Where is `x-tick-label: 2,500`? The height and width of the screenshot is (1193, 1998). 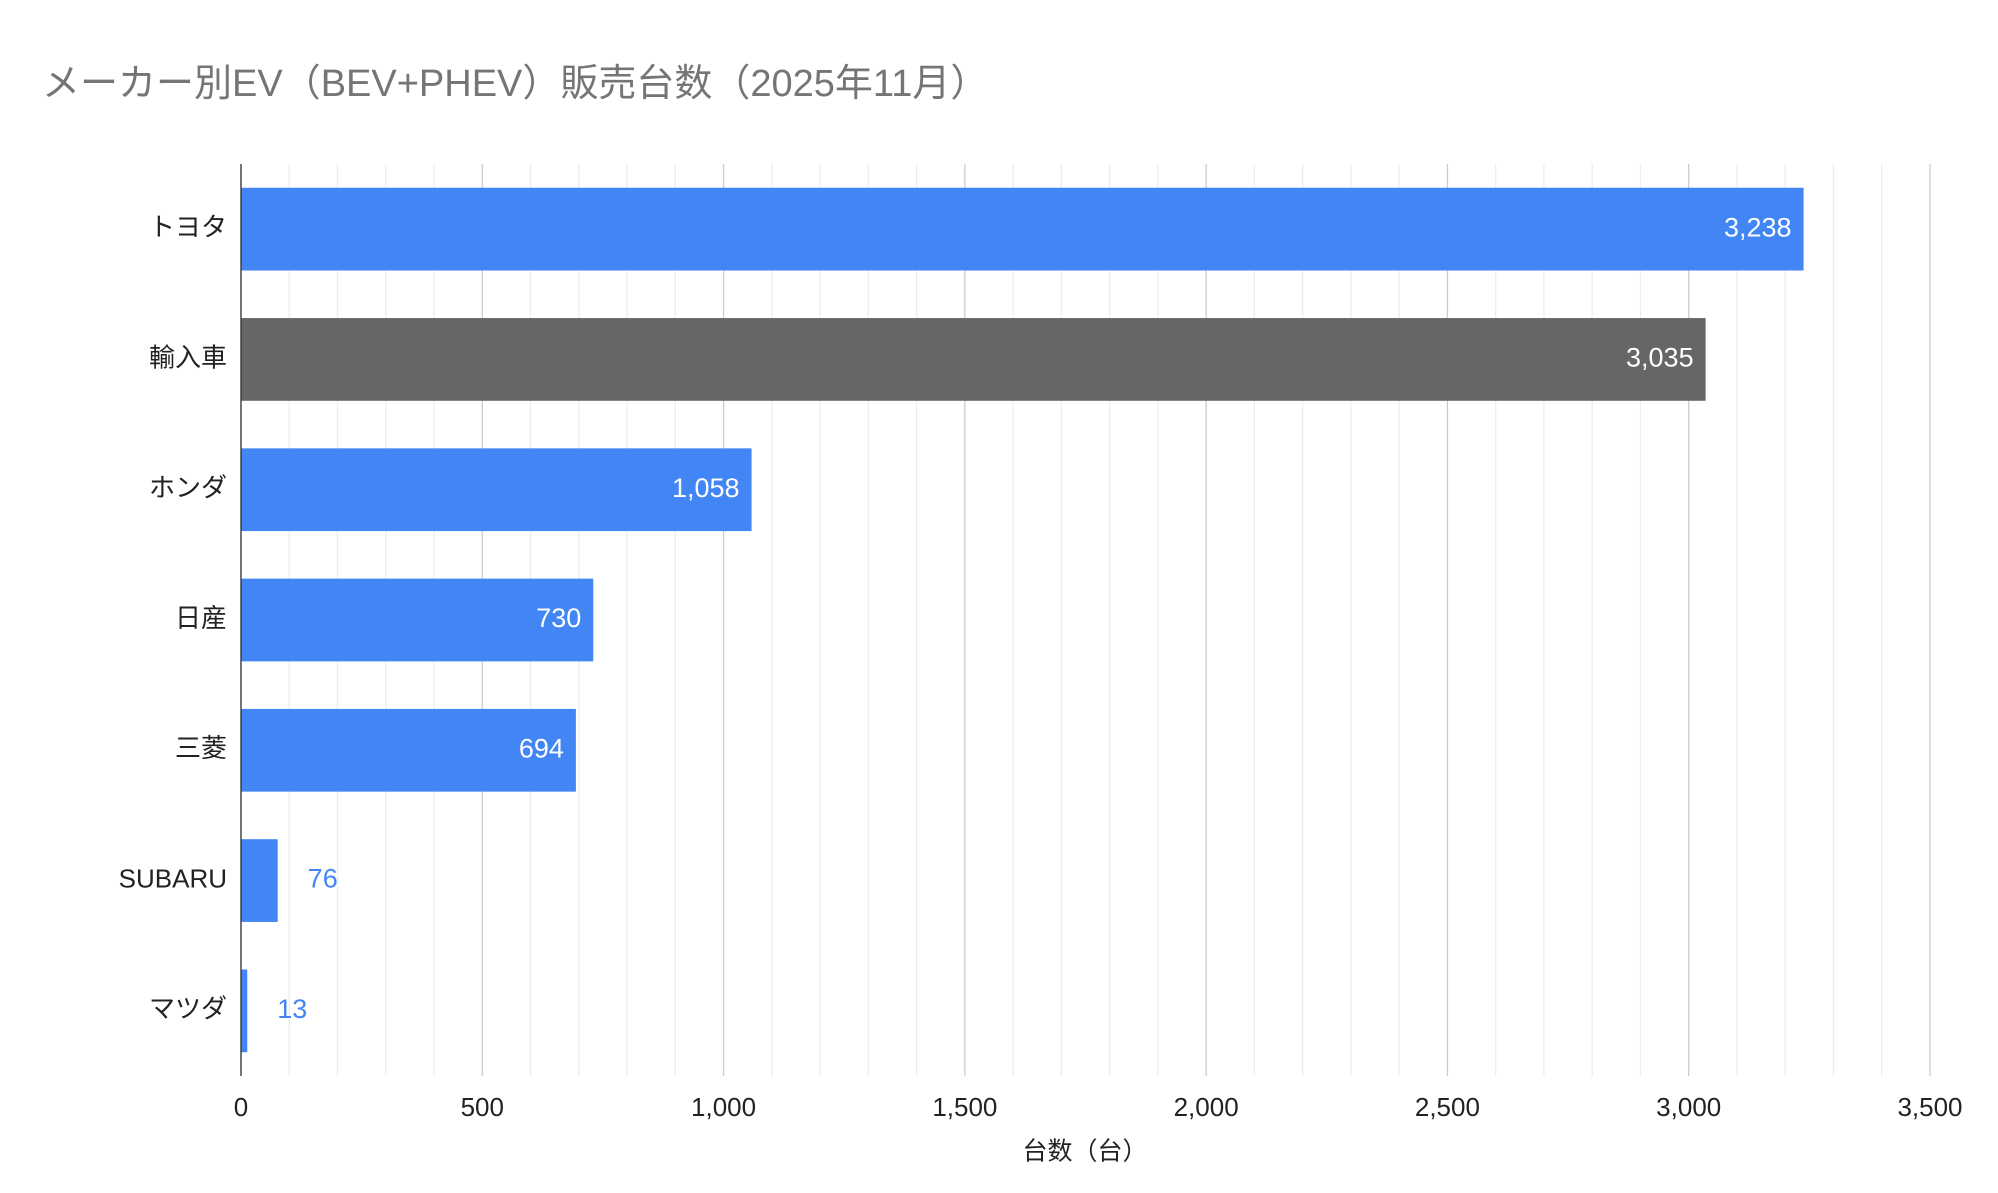
x-tick-label: 2,500 is located at coordinates (1447, 1107).